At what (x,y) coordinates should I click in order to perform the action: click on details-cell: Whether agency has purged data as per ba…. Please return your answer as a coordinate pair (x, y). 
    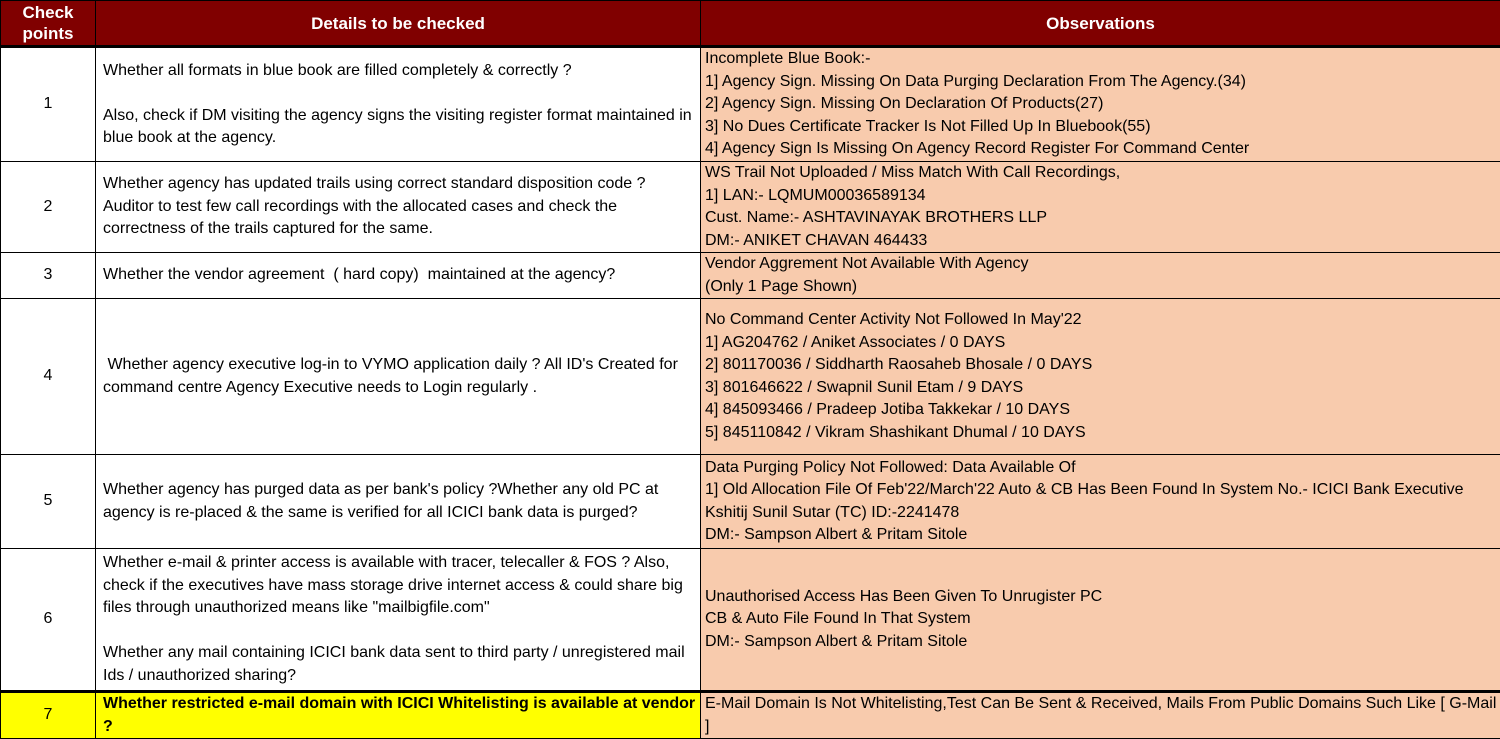
    Looking at the image, I should click on (398, 502).